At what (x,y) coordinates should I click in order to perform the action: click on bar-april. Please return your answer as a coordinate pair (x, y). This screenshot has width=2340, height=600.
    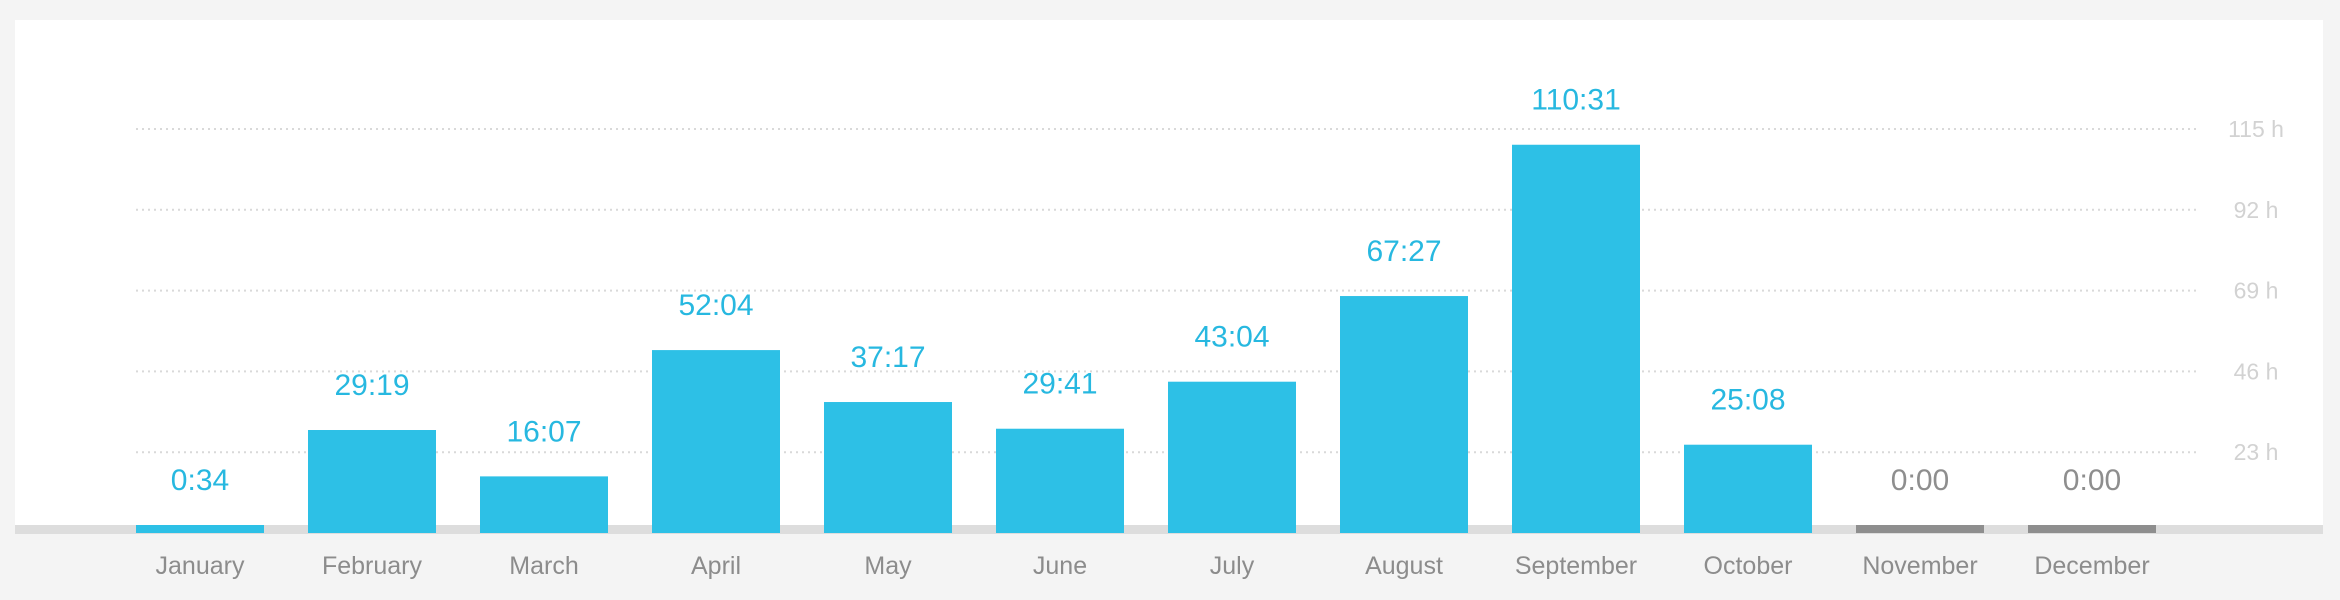
    Looking at the image, I should click on (716, 441).